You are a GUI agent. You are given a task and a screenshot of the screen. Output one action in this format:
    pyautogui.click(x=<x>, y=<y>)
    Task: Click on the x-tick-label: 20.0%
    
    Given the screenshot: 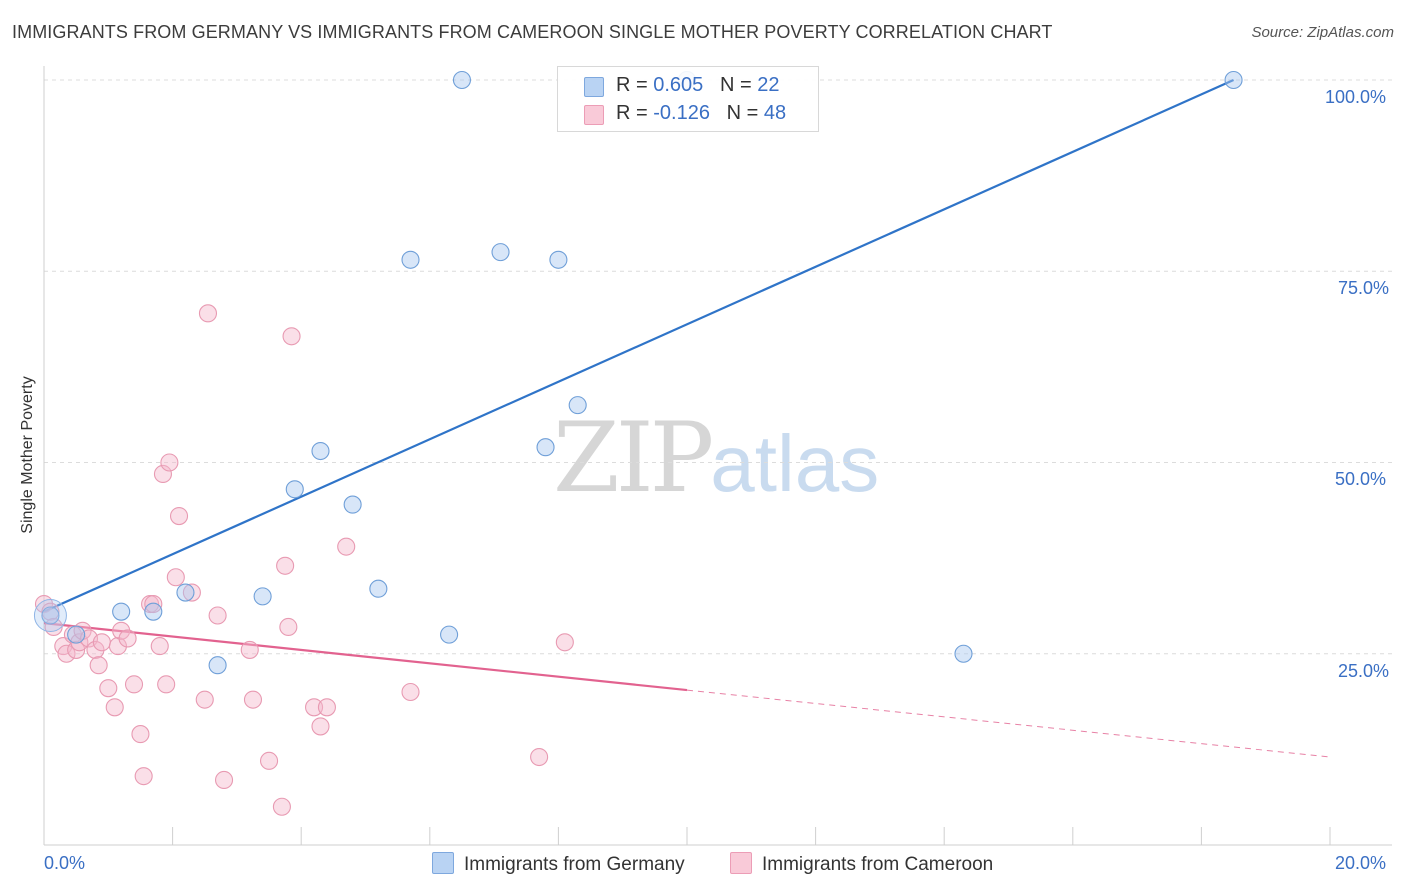 What is the action you would take?
    pyautogui.click(x=1361, y=863)
    